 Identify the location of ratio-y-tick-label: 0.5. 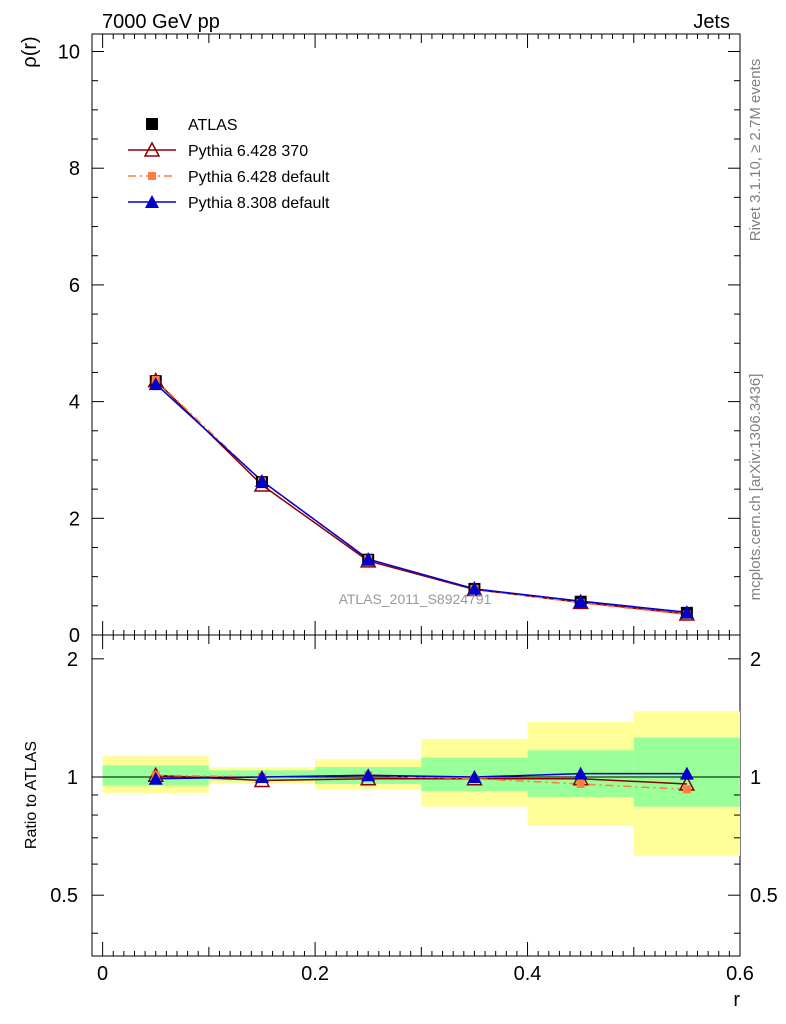
(64, 896).